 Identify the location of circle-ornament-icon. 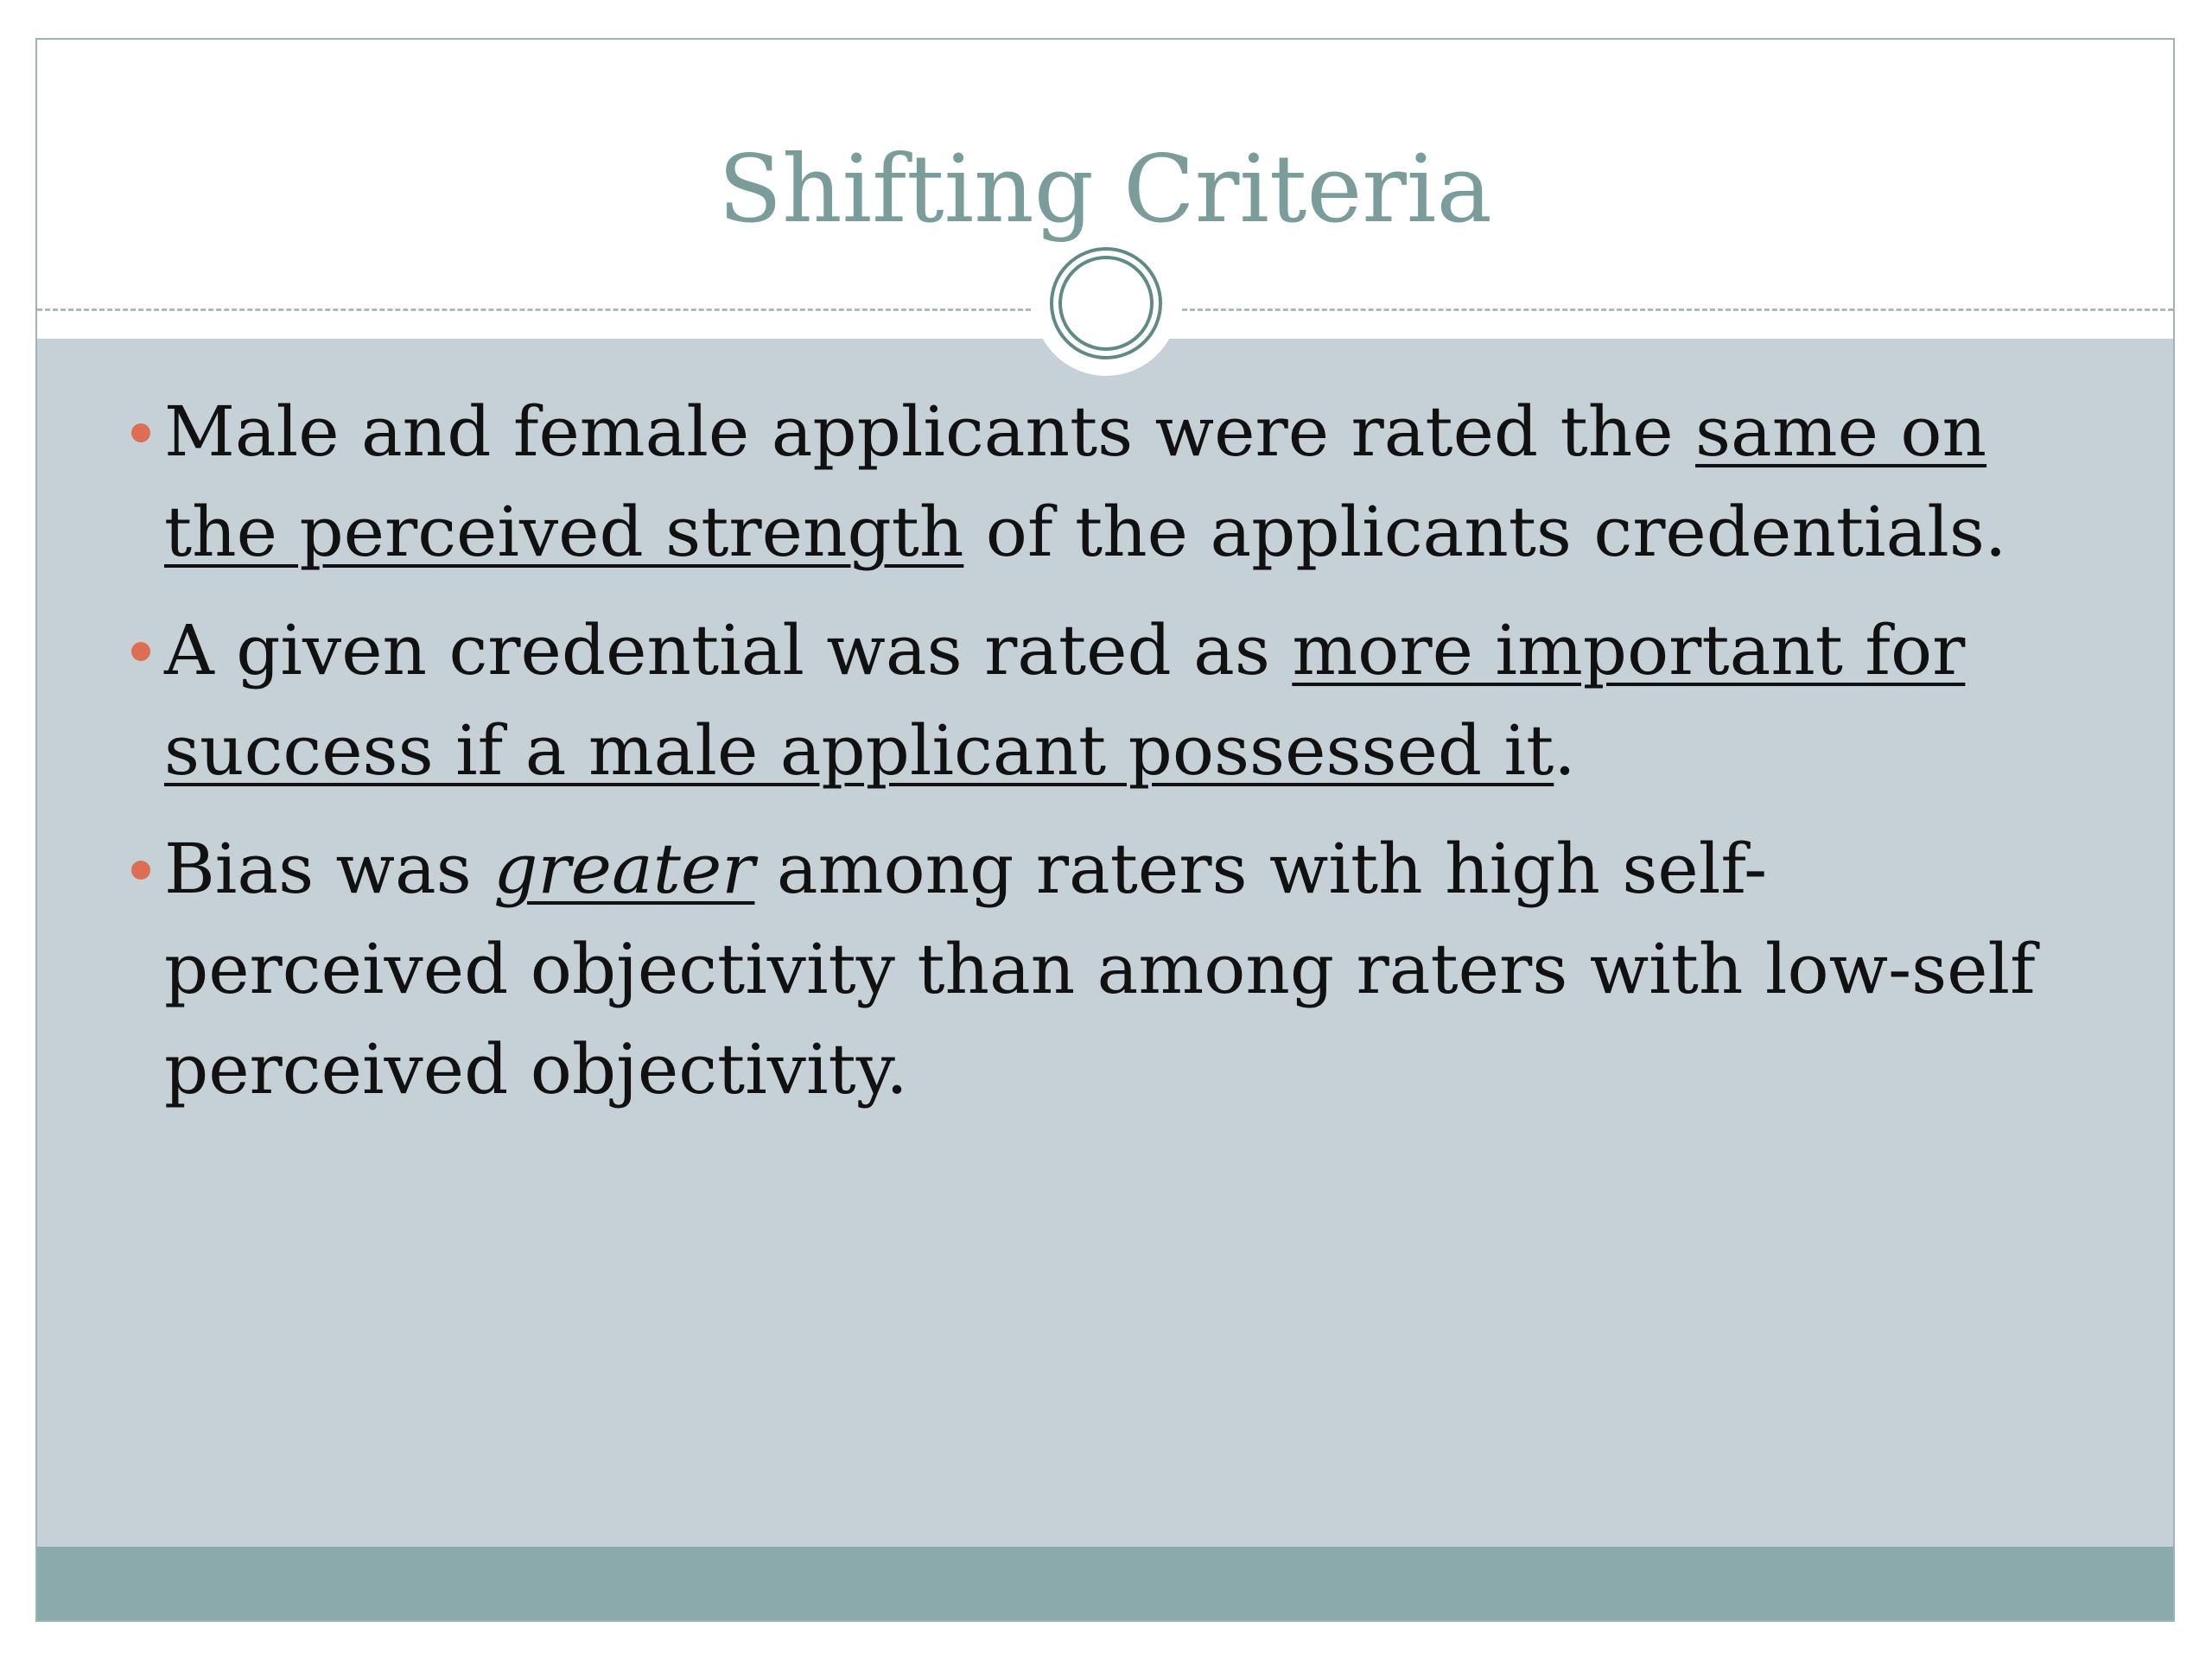
(1106, 303).